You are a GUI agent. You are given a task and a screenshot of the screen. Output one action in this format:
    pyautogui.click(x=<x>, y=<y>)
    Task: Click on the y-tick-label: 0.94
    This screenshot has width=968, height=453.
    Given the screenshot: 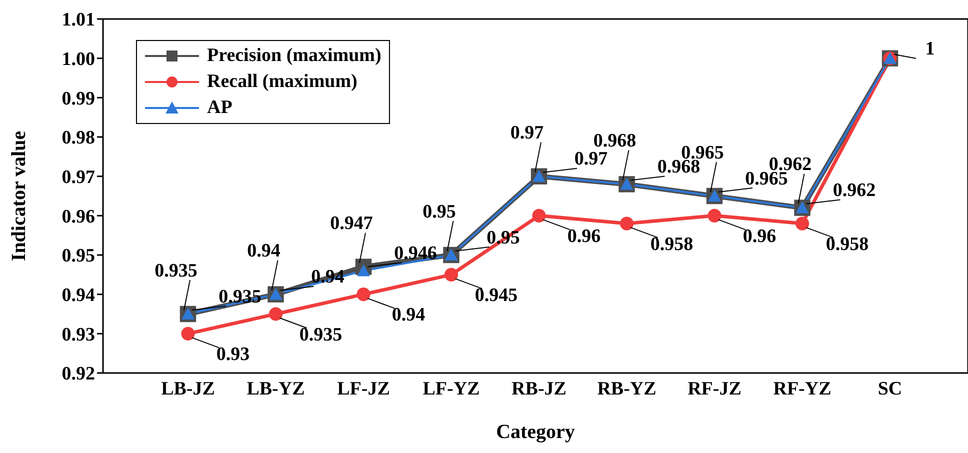 What is the action you would take?
    pyautogui.click(x=79, y=295)
    